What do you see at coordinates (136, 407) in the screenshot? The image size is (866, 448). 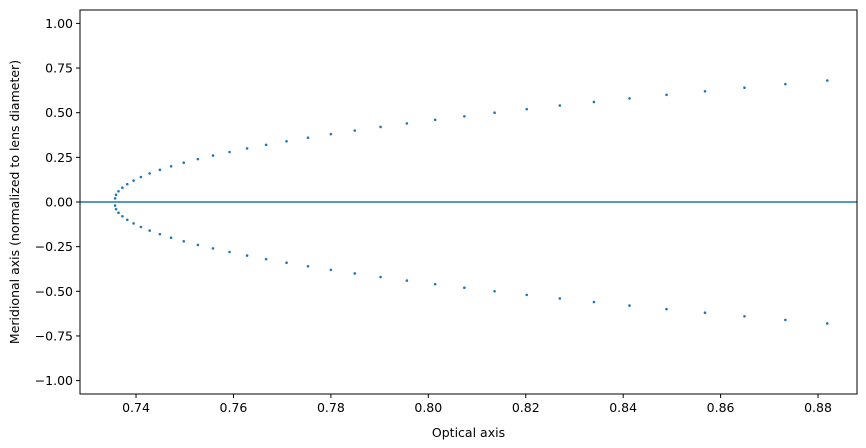 I see `x-tick-label: 0.74` at bounding box center [136, 407].